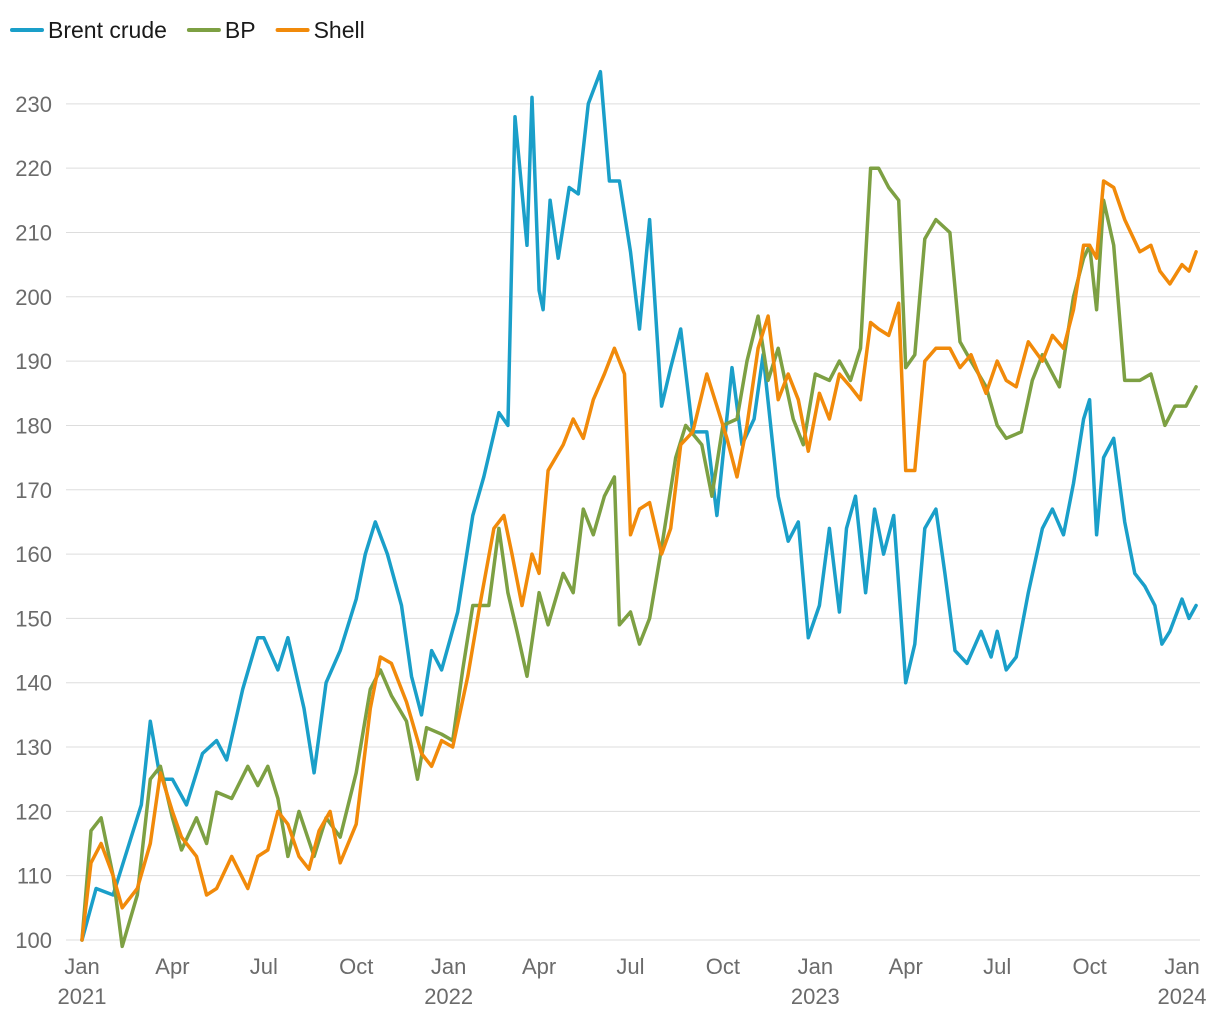 Image resolution: width=1220 pixels, height=1020 pixels. Describe the element at coordinates (33, 361) in the screenshot. I see `y-tick-label: 190` at that location.